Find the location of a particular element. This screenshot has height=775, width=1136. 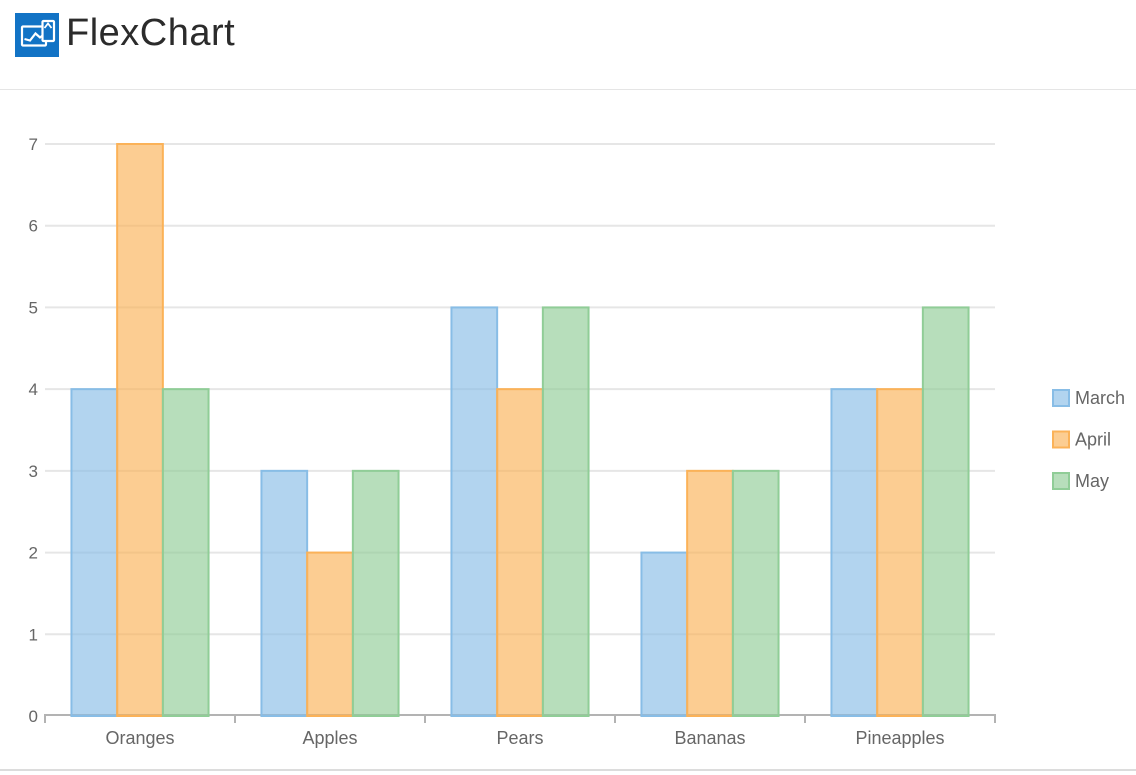

app-header: FlexChart is located at coordinates (568, 45).